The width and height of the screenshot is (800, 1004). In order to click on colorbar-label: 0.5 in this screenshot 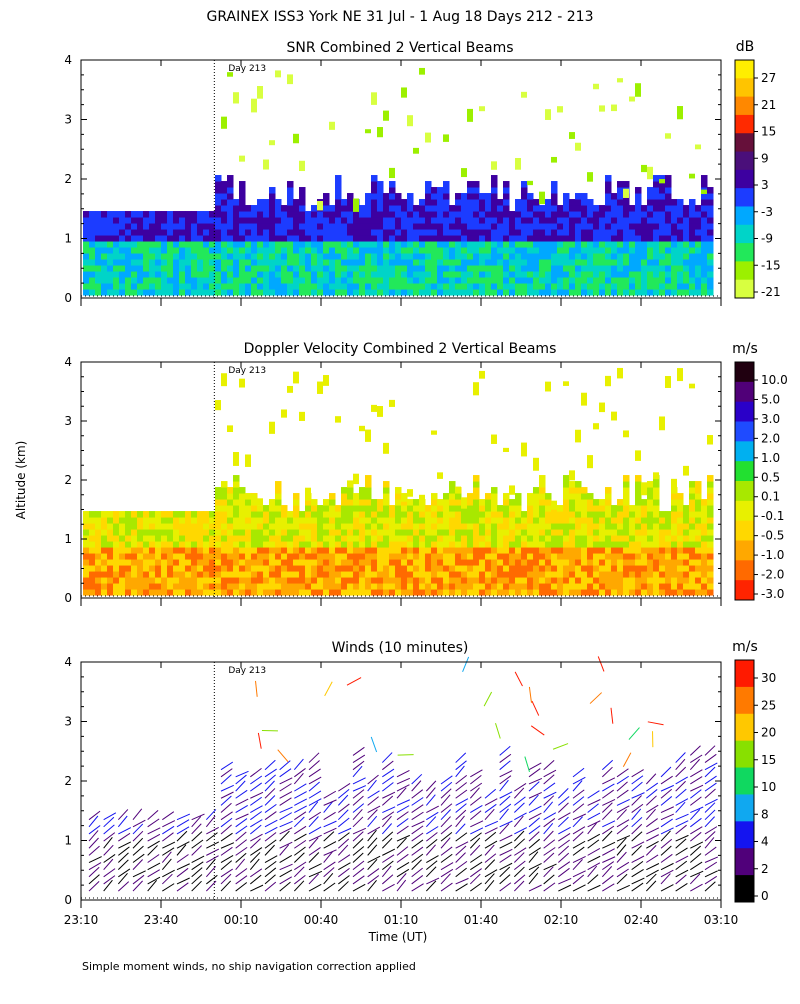, I will do `click(770, 477)`.